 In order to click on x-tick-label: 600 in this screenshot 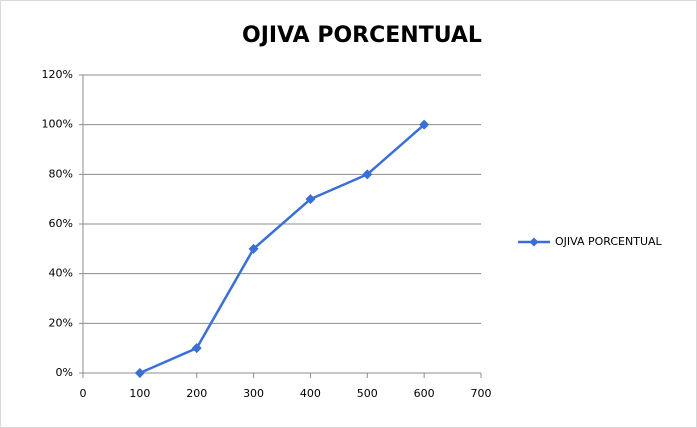, I will do `click(424, 393)`.